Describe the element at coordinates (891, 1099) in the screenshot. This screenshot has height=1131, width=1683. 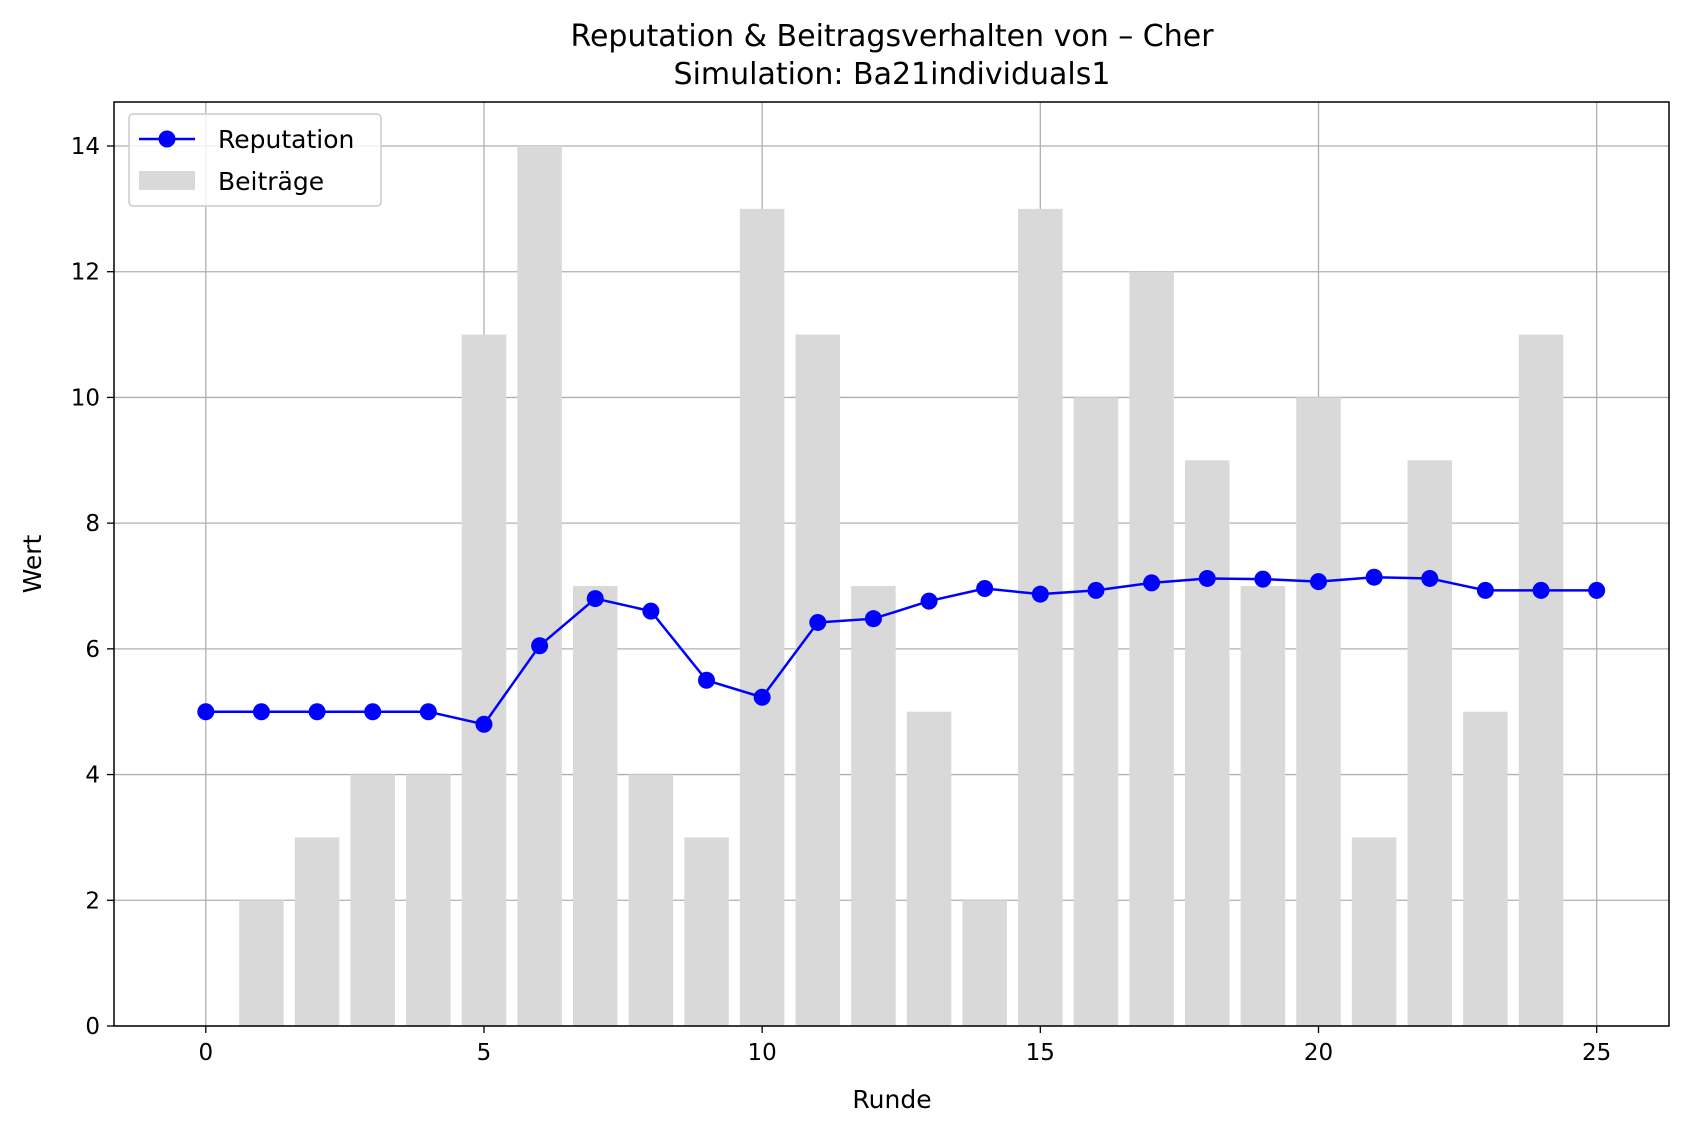
I see `x-axis-label: Runde` at that location.